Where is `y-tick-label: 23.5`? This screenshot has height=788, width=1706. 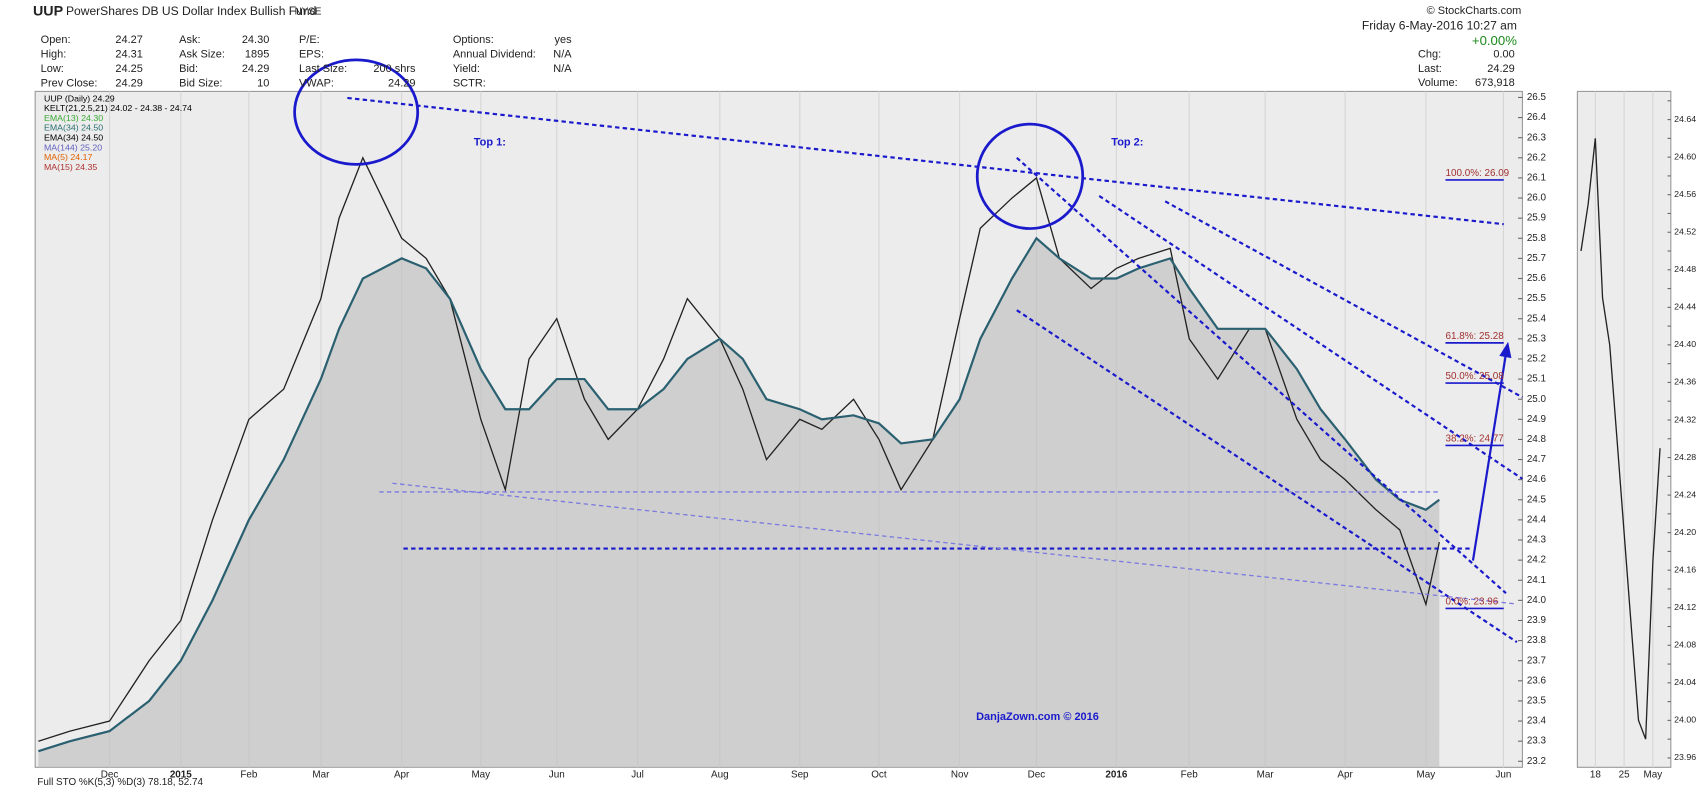
y-tick-label: 23.5 is located at coordinates (1537, 701).